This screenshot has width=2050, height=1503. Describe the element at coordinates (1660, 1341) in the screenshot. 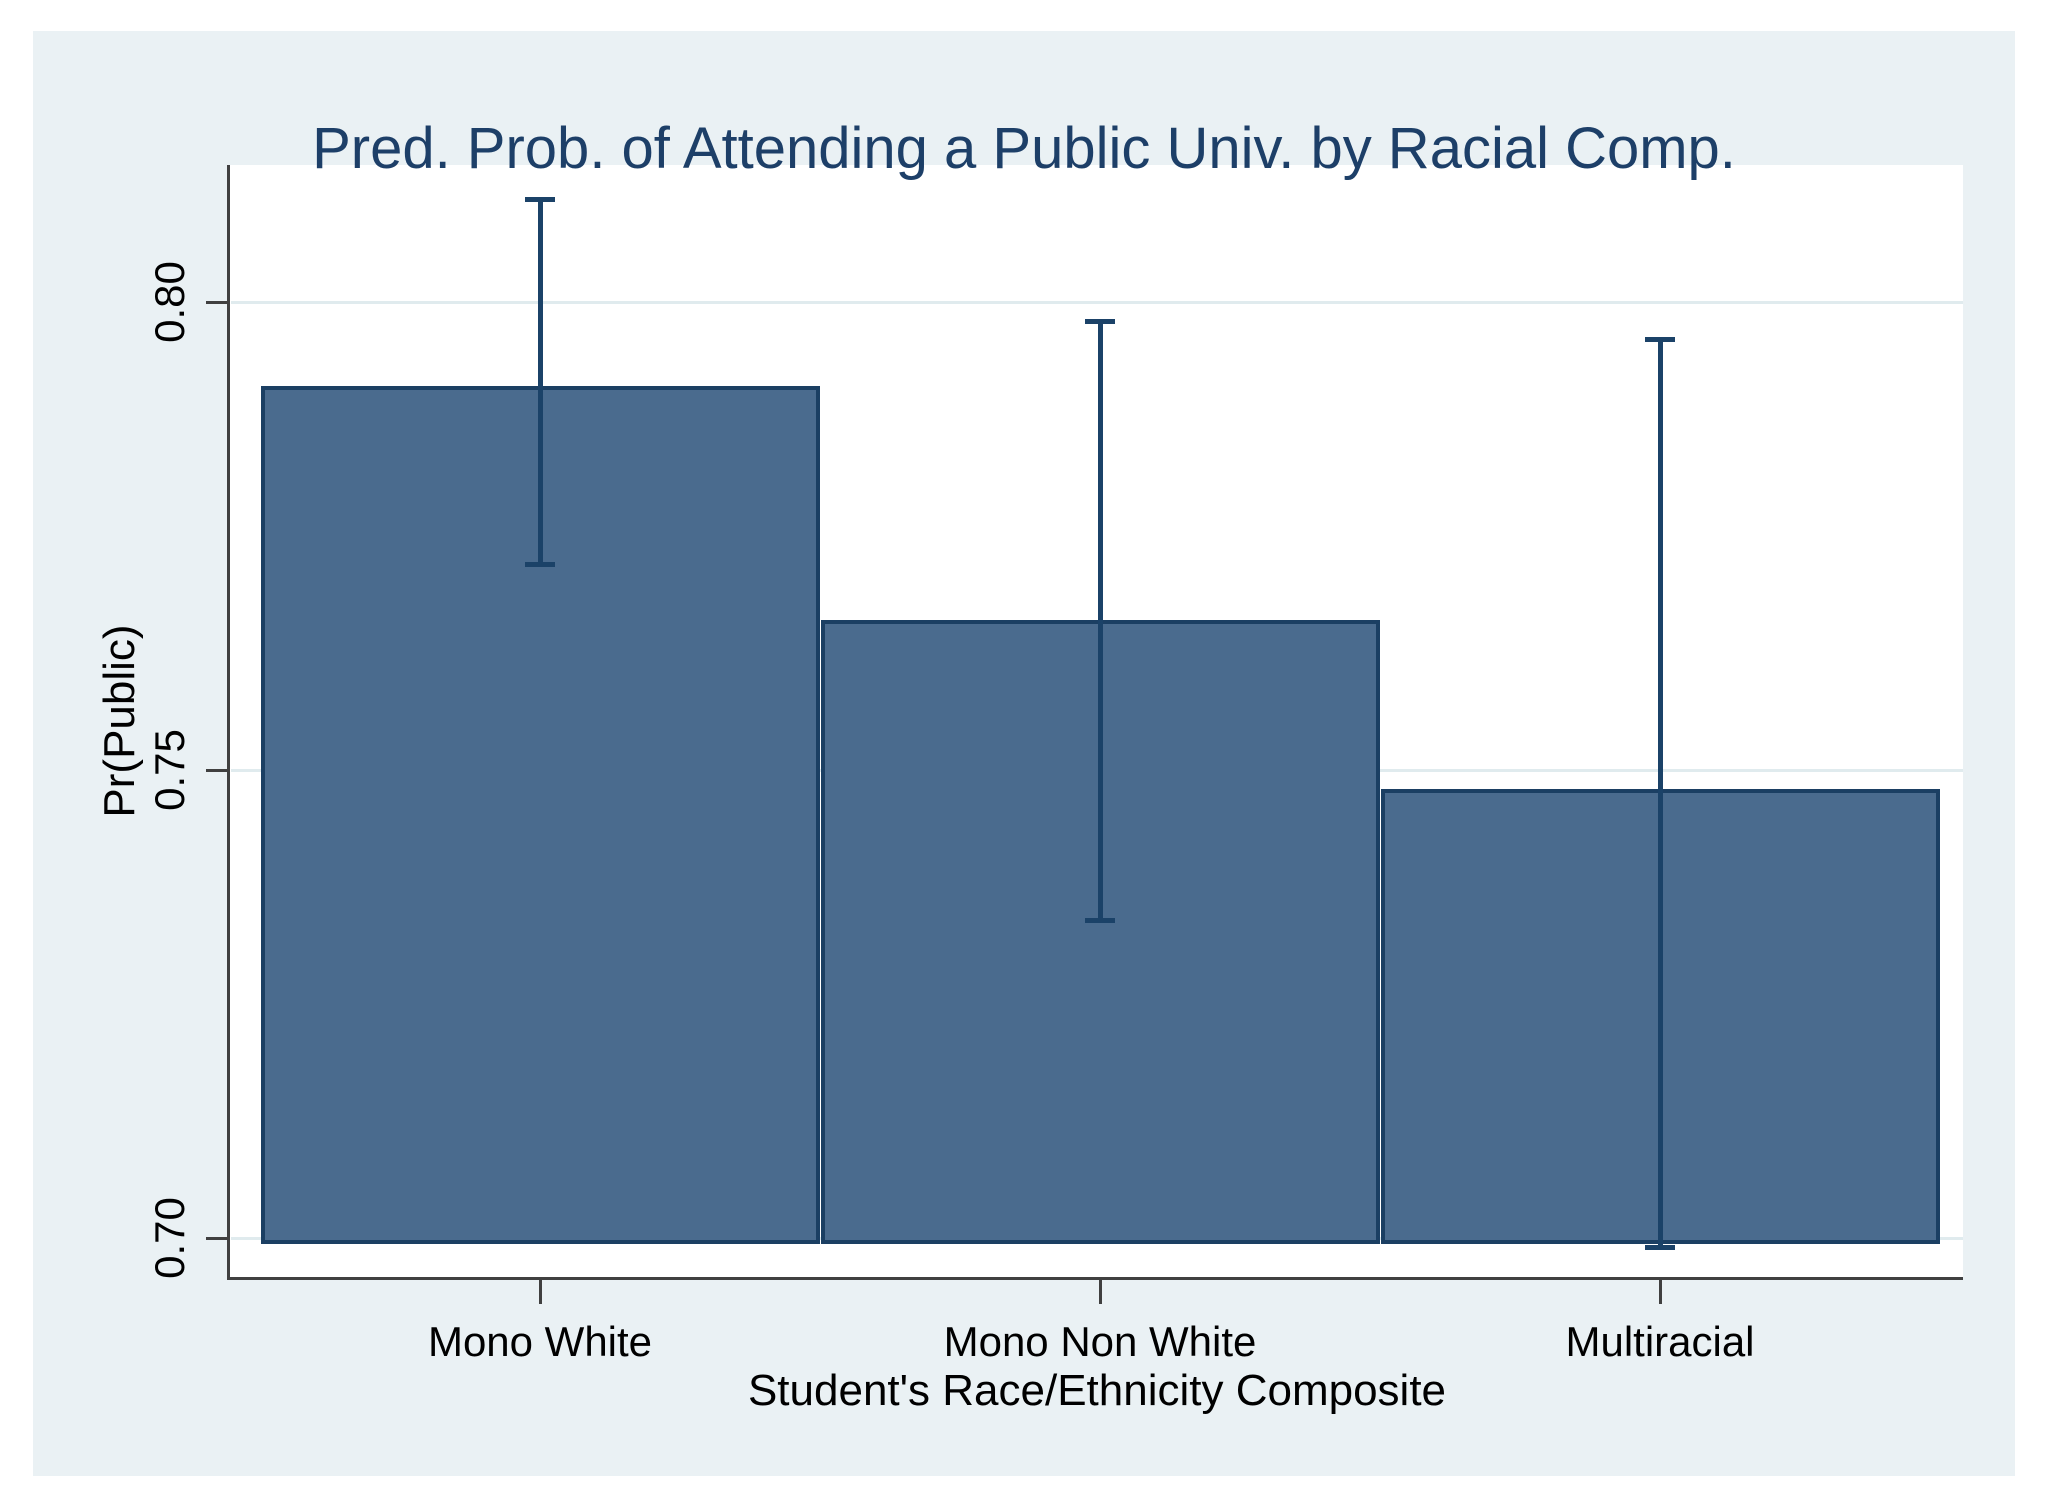

I see `x-tick-label-multiracial: Multiracial` at that location.